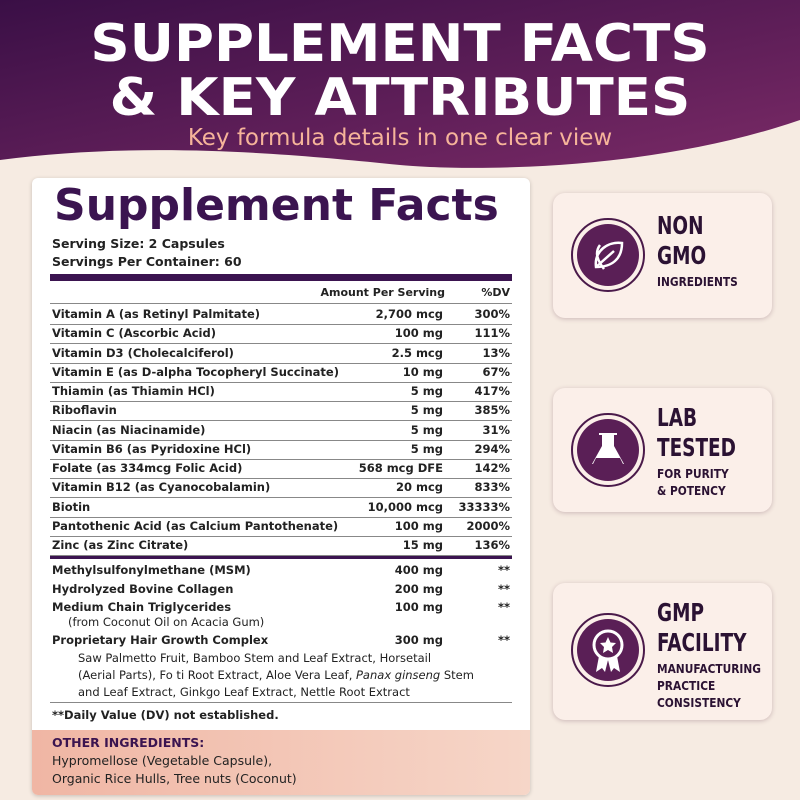  What do you see at coordinates (492, 333) in the screenshot?
I see `daily-value: 111%` at bounding box center [492, 333].